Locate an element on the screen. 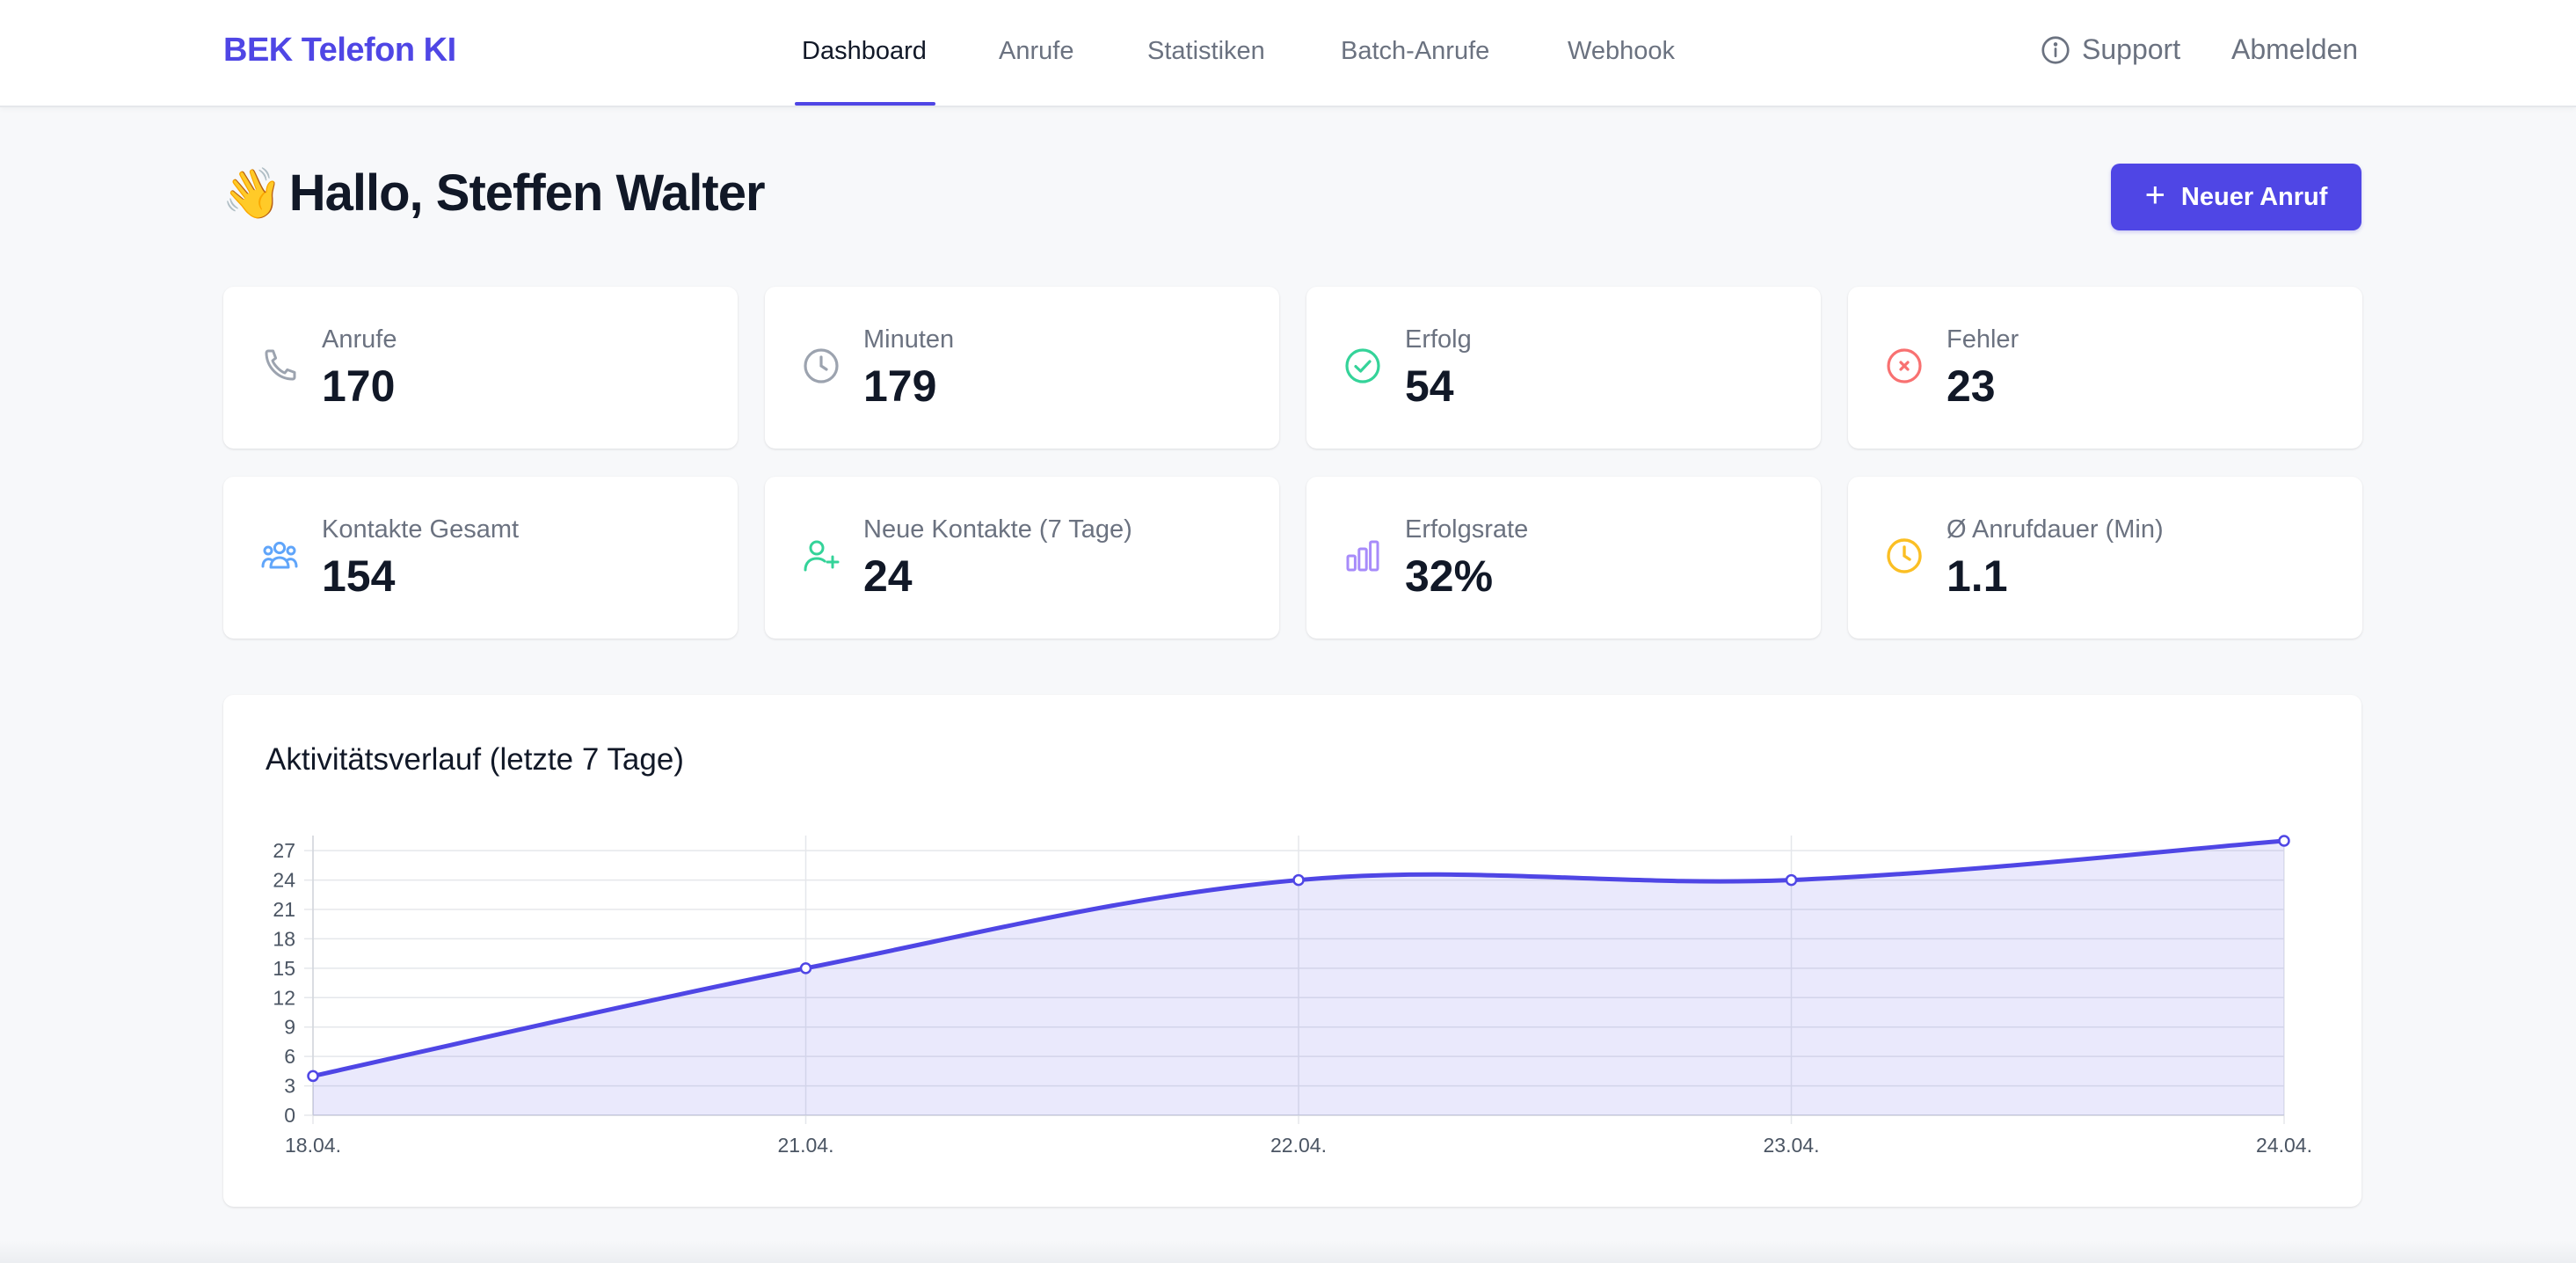  y-tick-label: 21 is located at coordinates (284, 910).